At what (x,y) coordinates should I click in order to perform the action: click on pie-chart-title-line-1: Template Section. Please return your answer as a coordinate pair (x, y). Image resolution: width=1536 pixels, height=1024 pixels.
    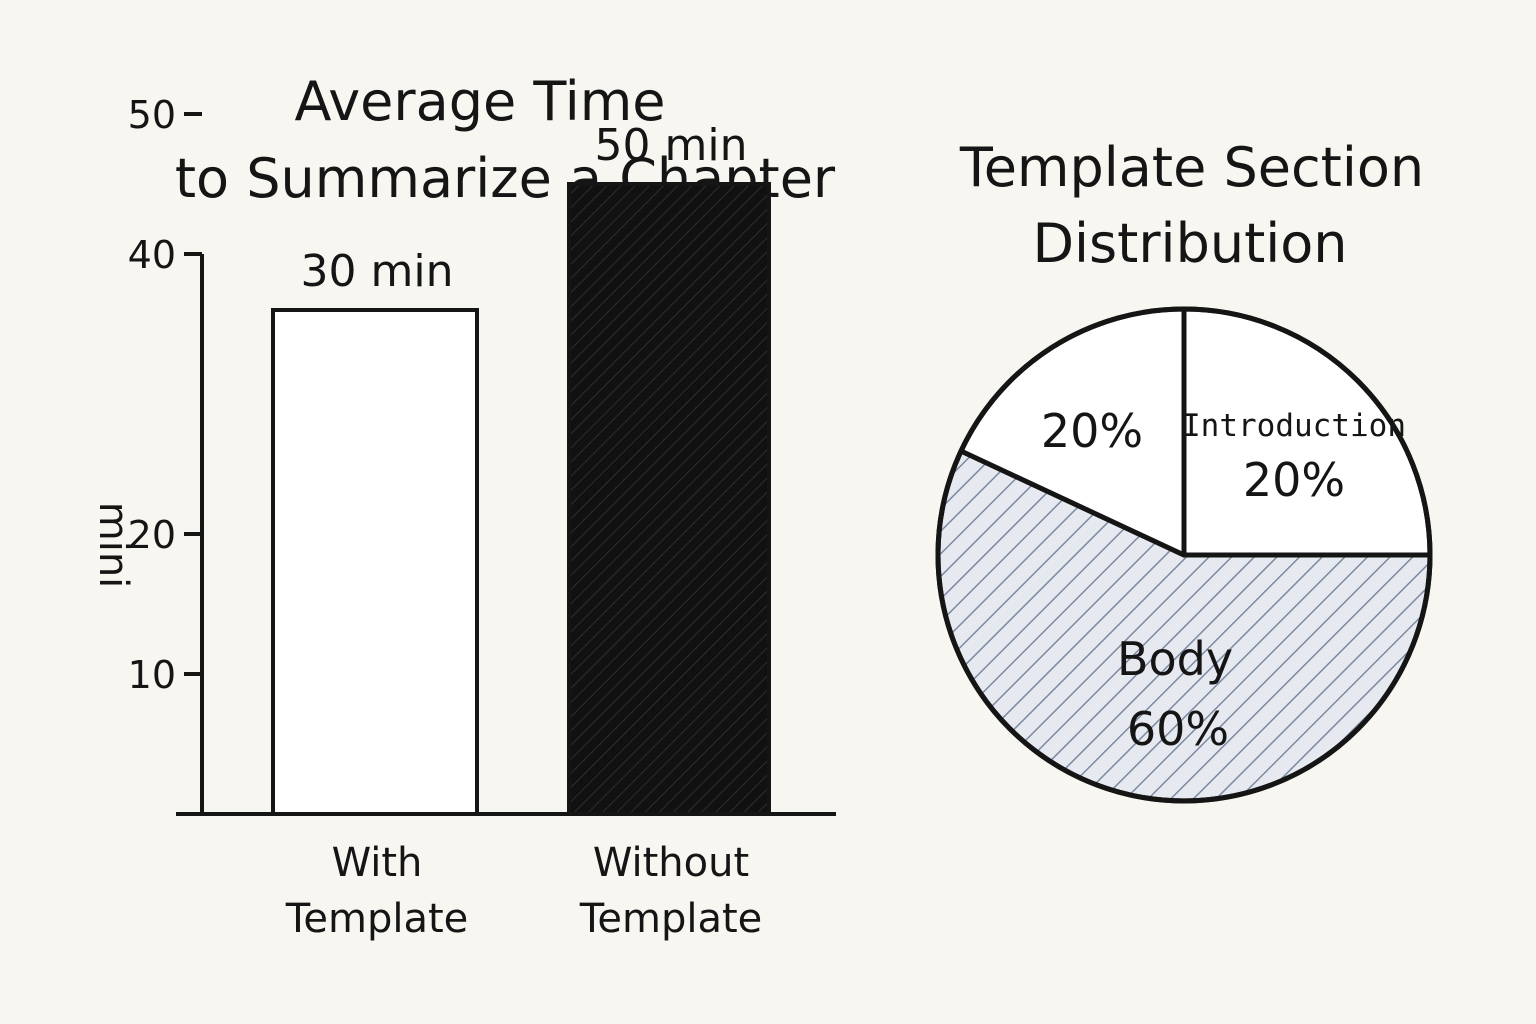
    Looking at the image, I should click on (1191, 167).